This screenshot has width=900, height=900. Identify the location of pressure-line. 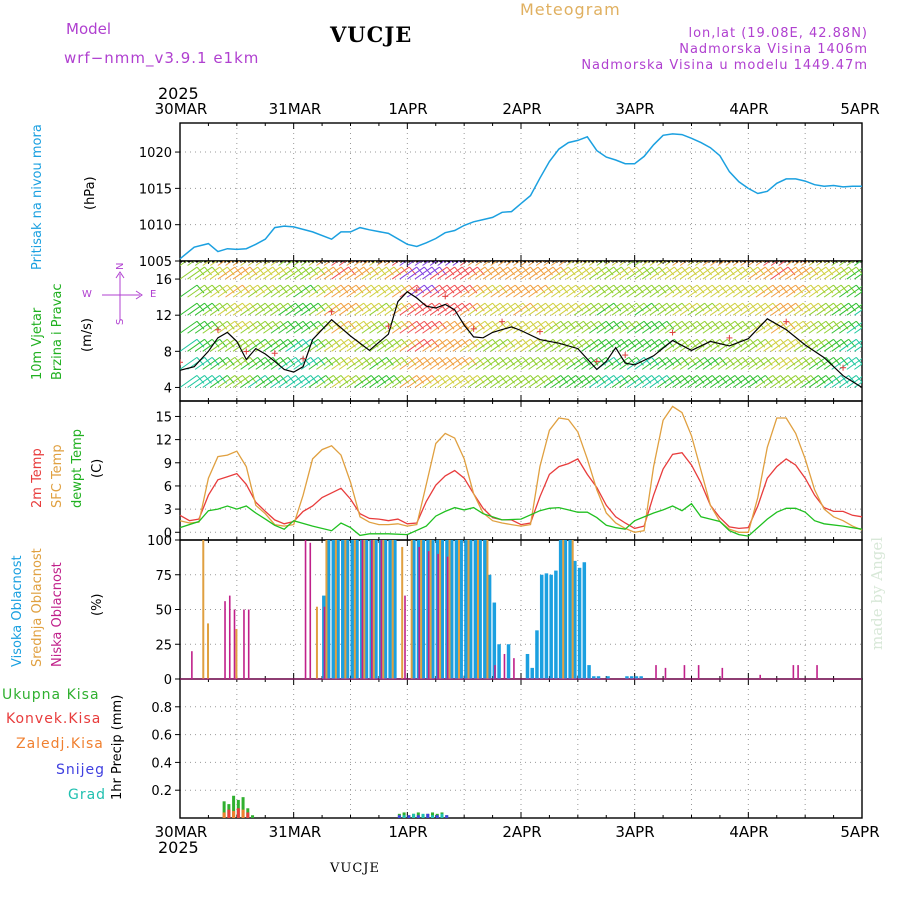
(520, 196).